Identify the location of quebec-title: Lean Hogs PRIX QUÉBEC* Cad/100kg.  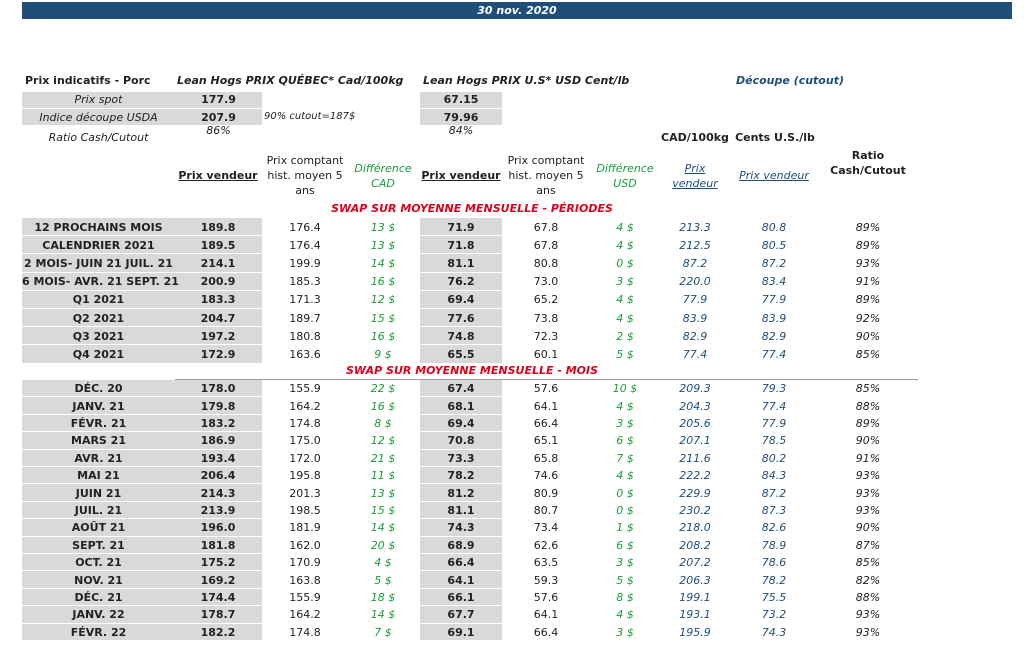
(290, 80).